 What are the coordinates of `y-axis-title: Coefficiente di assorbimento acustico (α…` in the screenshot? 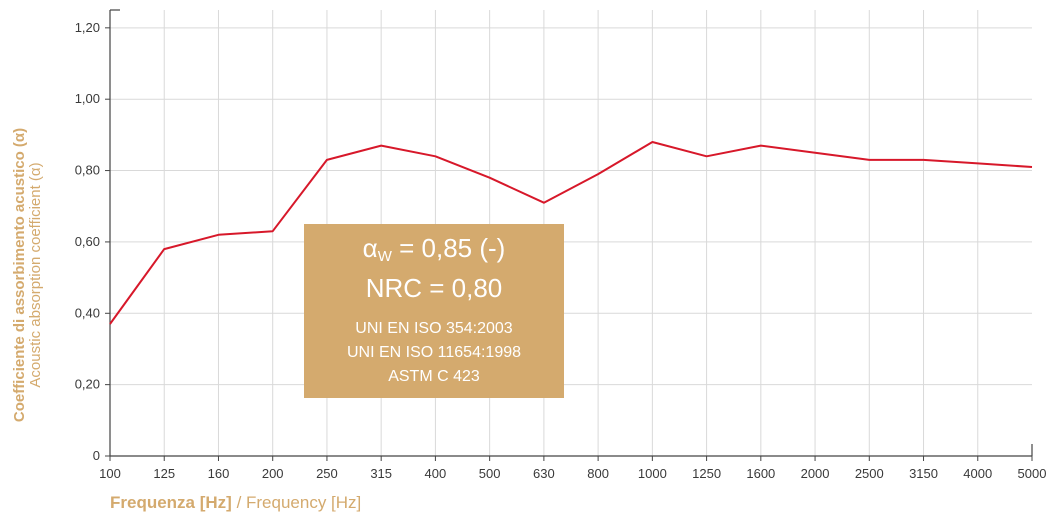 It's located at (27, 275).